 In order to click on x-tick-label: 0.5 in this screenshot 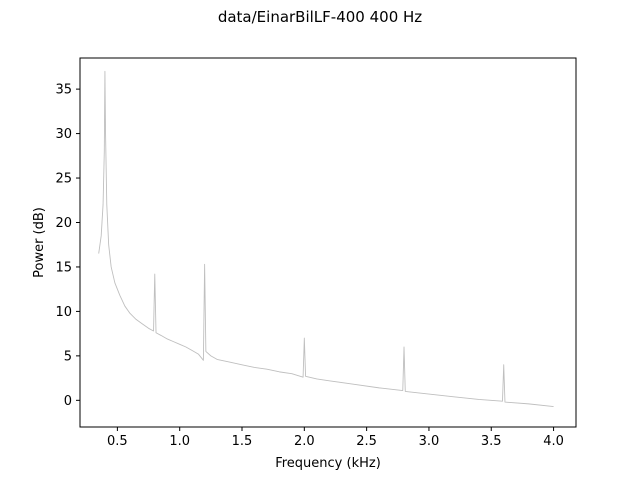, I will do `click(117, 441)`.